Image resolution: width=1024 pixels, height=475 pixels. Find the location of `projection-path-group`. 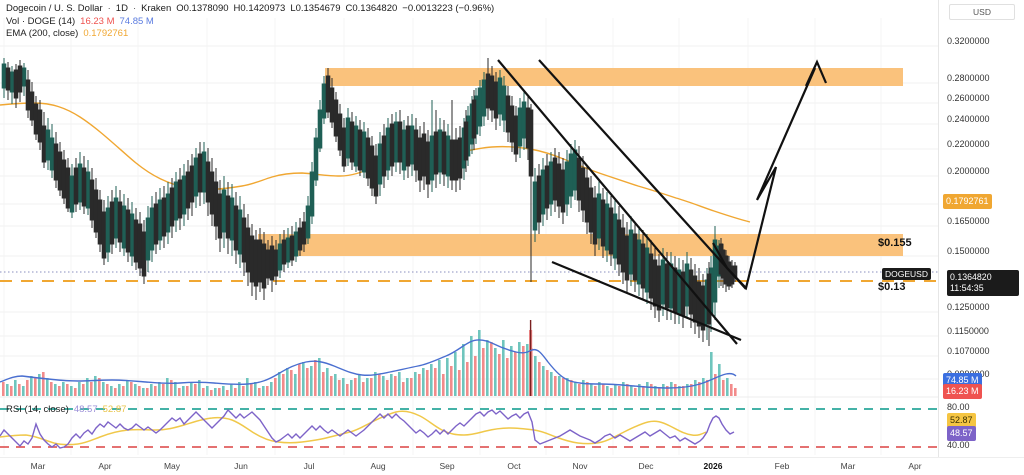

projection-path-group is located at coordinates (770, 175).